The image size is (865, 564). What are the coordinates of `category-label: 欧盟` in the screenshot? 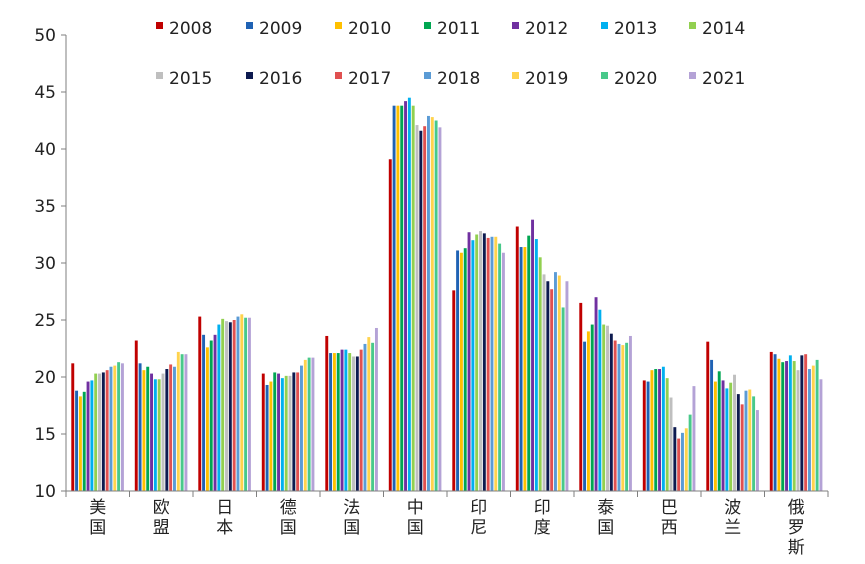 It's located at (161, 518).